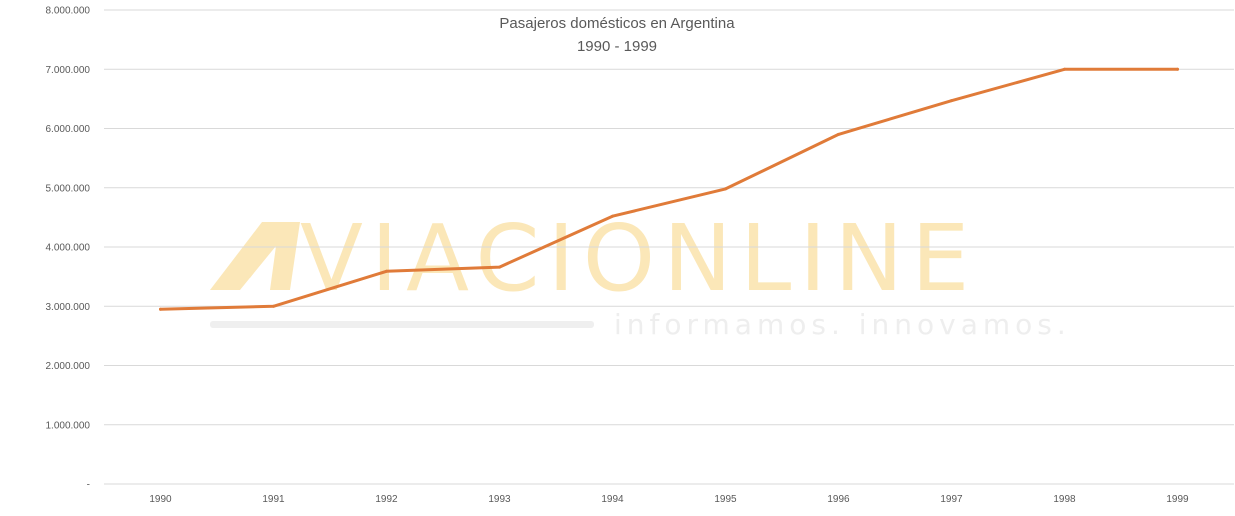 This screenshot has width=1235, height=516. Describe the element at coordinates (88, 485) in the screenshot. I see `y-tick-label: -` at that location.